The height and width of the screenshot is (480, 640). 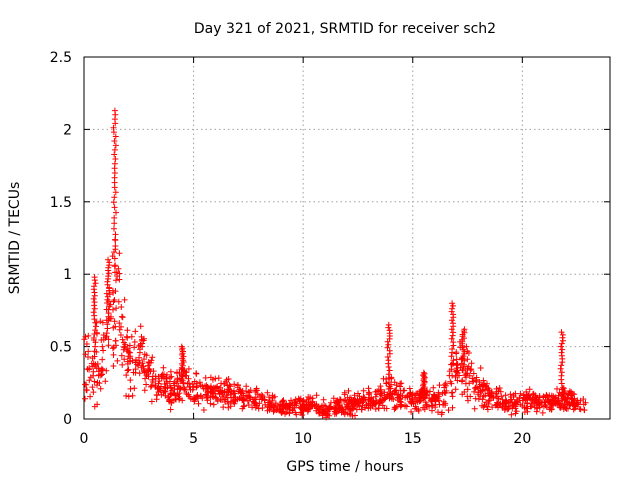 What do you see at coordinates (84, 439) in the screenshot?
I see `x-tick-label: 0` at bounding box center [84, 439].